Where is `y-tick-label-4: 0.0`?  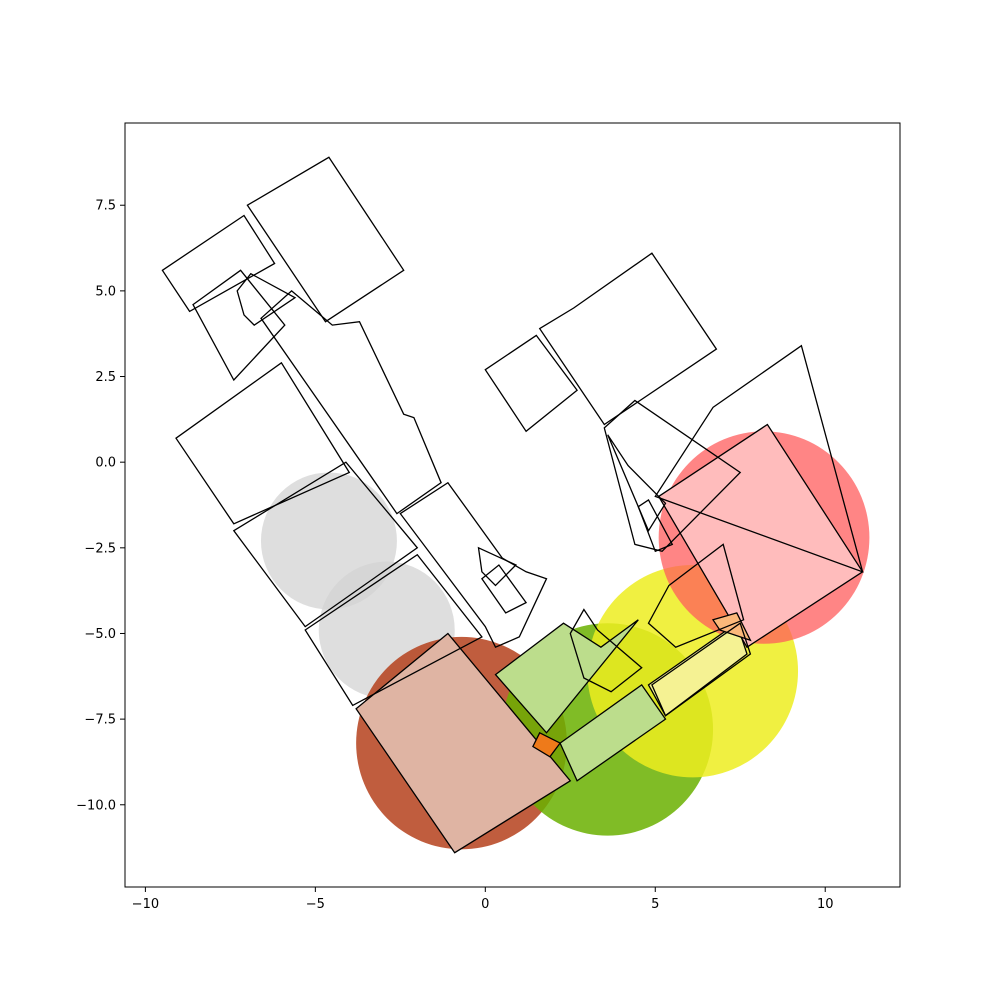 y-tick-label-4: 0.0 is located at coordinates (105, 463).